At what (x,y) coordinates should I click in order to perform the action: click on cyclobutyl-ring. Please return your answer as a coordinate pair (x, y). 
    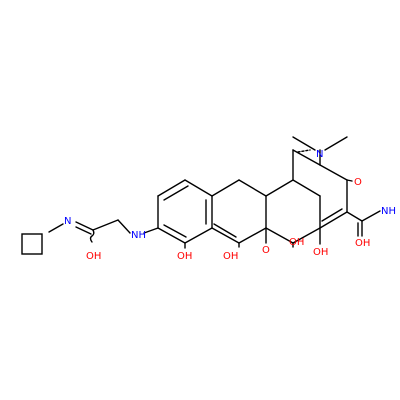
    Looking at the image, I should click on (32, 244).